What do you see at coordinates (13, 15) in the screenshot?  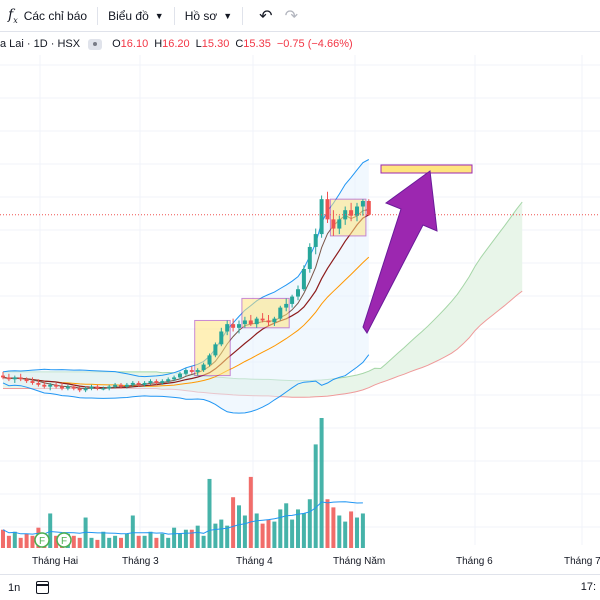 I see `function-icon: fx` at bounding box center [13, 15].